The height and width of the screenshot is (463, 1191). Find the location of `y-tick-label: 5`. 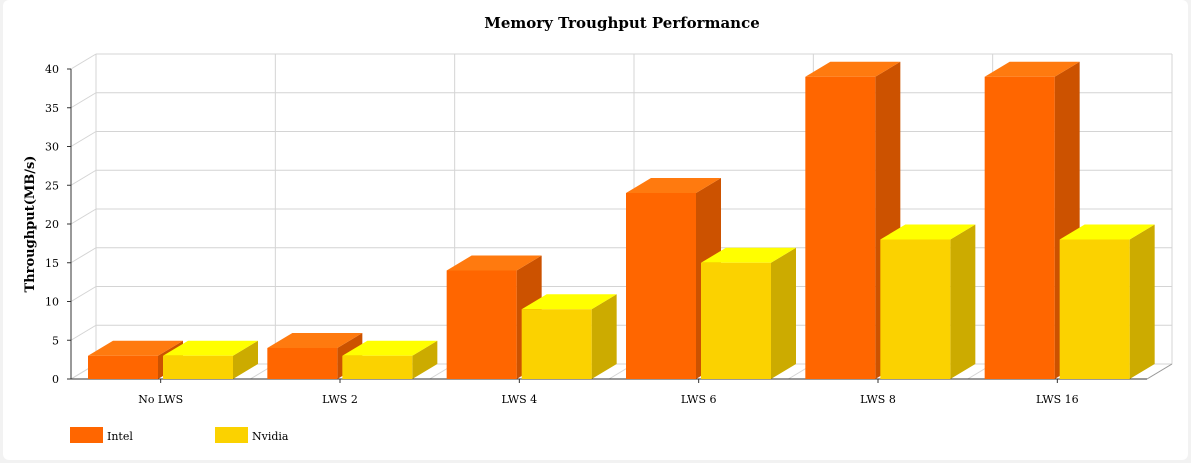

y-tick-label: 5 is located at coordinates (55, 340).